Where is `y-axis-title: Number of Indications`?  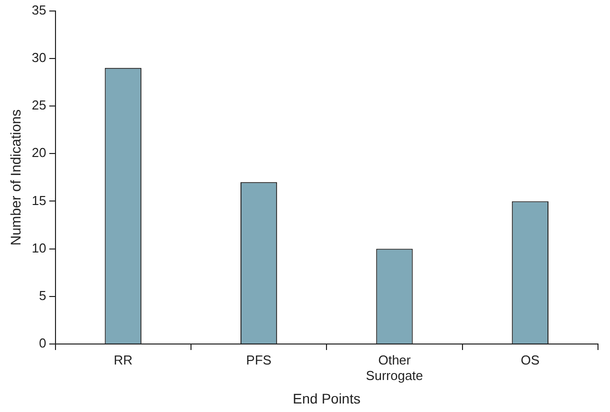 y-axis-title: Number of Indications is located at coordinates (15, 177).